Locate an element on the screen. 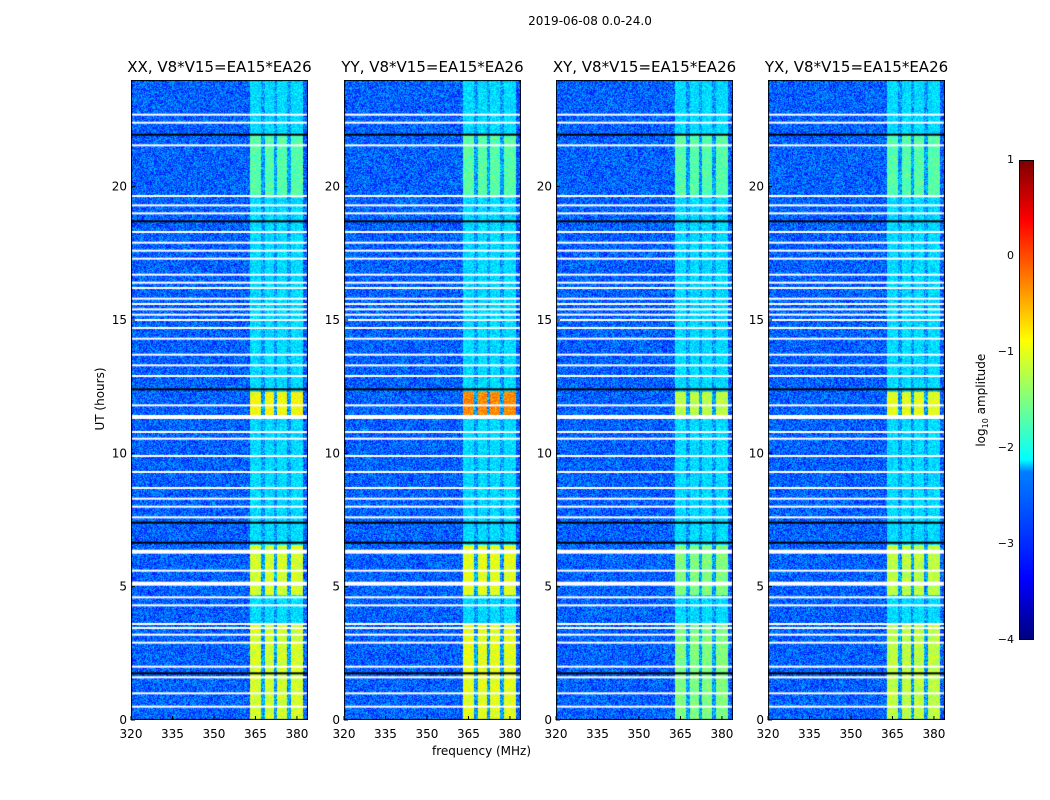  y-axis-label: UT (hours) is located at coordinates (100, 399).